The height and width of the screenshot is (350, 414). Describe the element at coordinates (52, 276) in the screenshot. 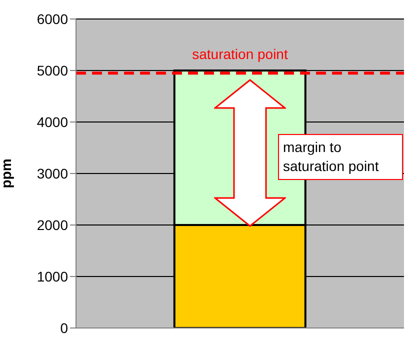

I see `y-tick-label: 1000` at that location.